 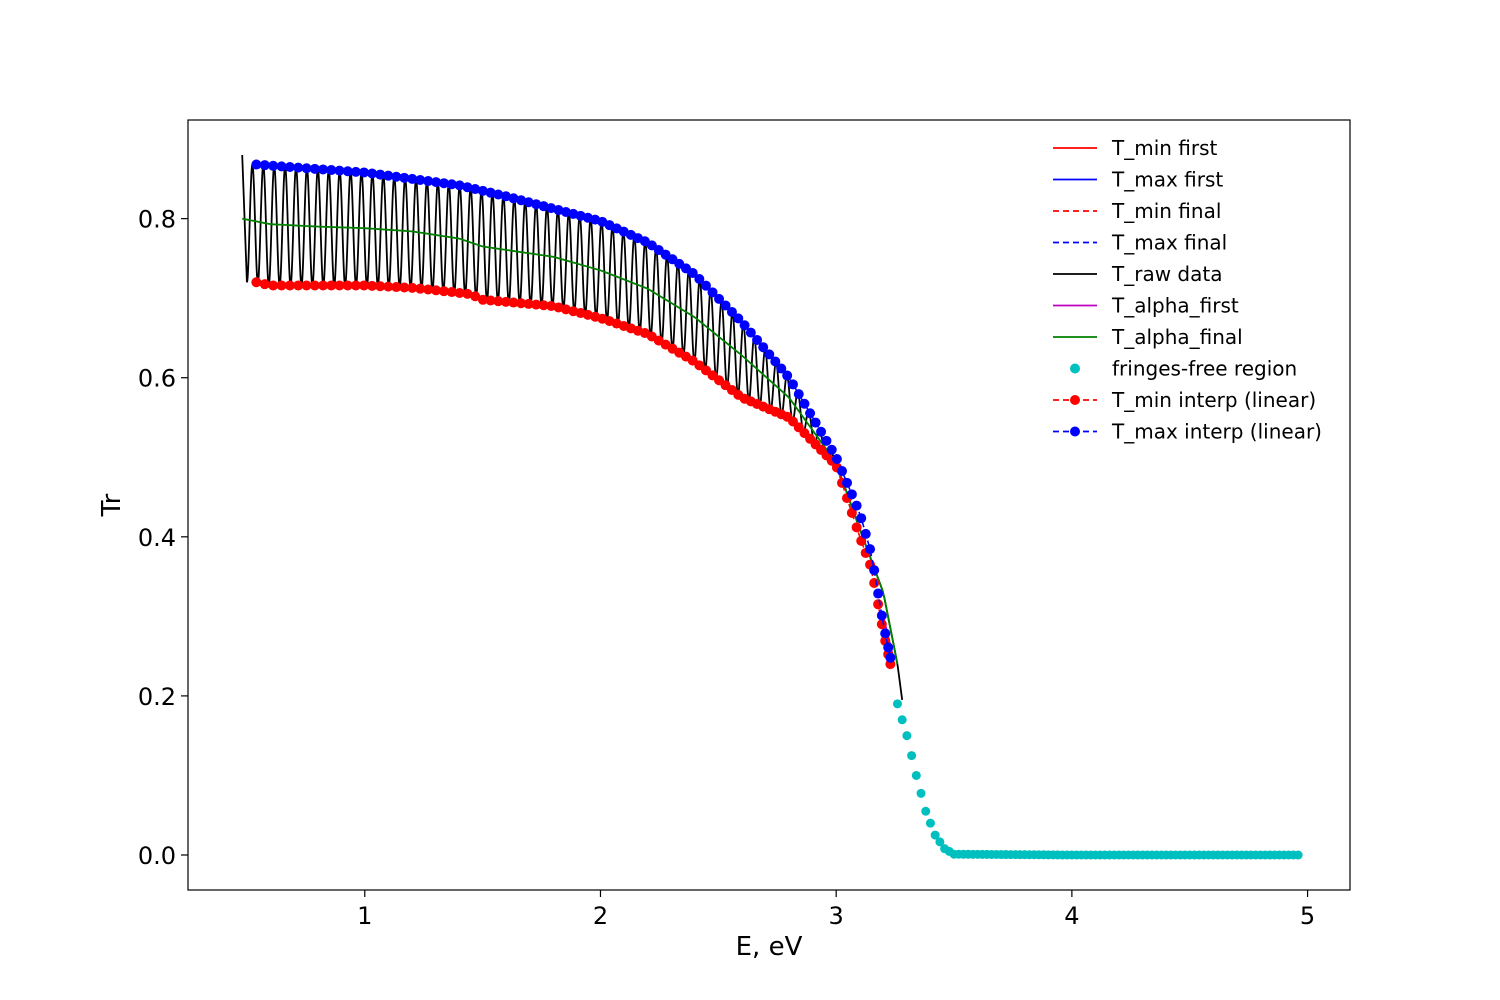 I want to click on legend-label: T_max interp (linear), so click(x=1216, y=432).